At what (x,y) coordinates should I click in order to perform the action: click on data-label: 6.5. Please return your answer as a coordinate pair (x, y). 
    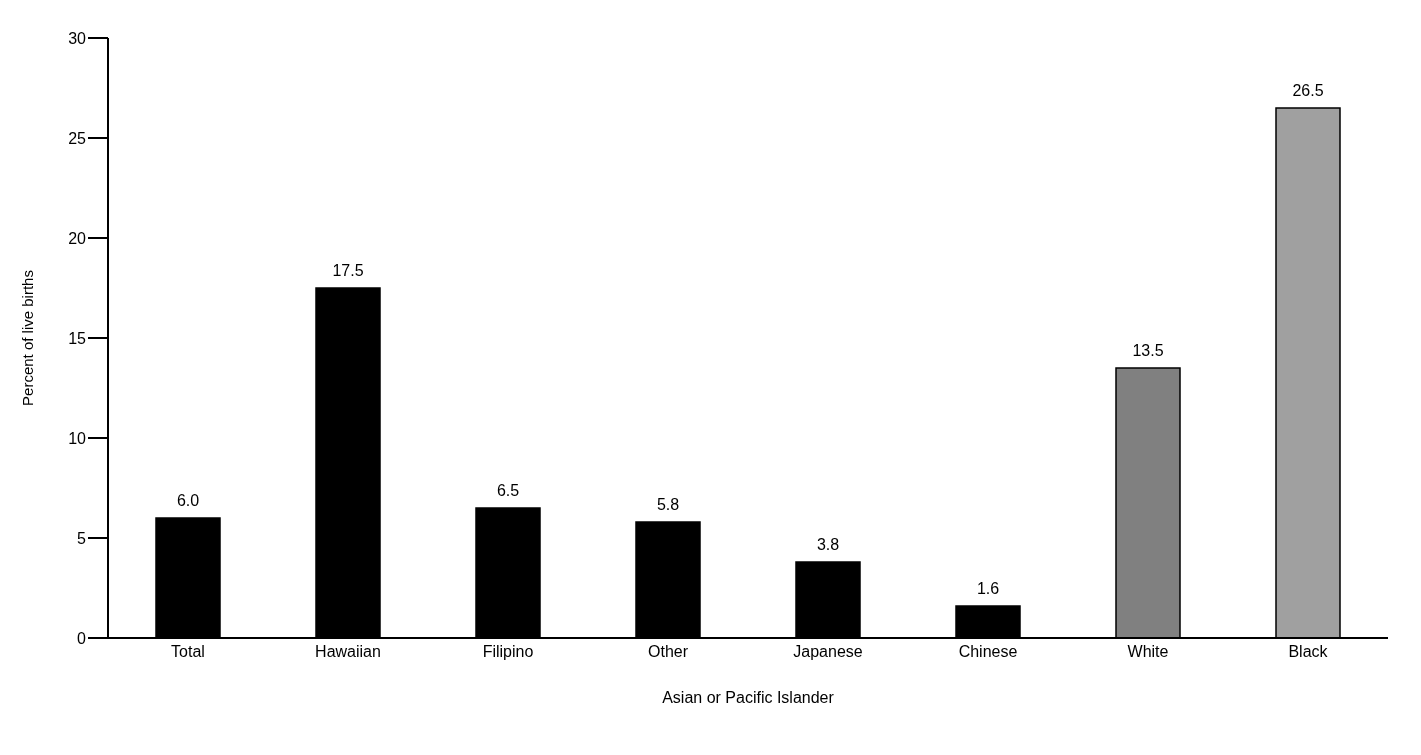
    Looking at the image, I should click on (508, 490).